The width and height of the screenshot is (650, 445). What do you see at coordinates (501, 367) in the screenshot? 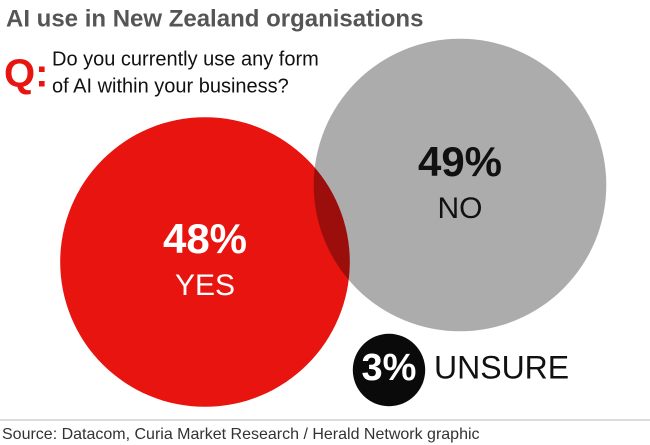
I see `category-label: UNSURE` at bounding box center [501, 367].